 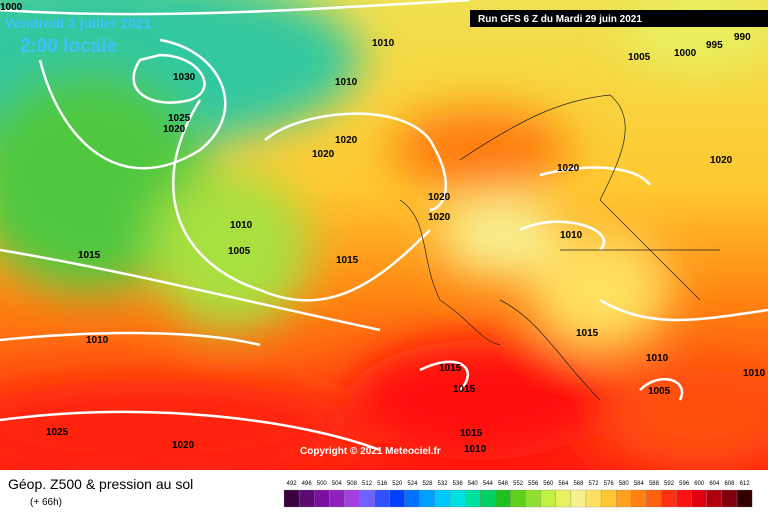 I want to click on scale-label: 508, so click(x=352, y=484).